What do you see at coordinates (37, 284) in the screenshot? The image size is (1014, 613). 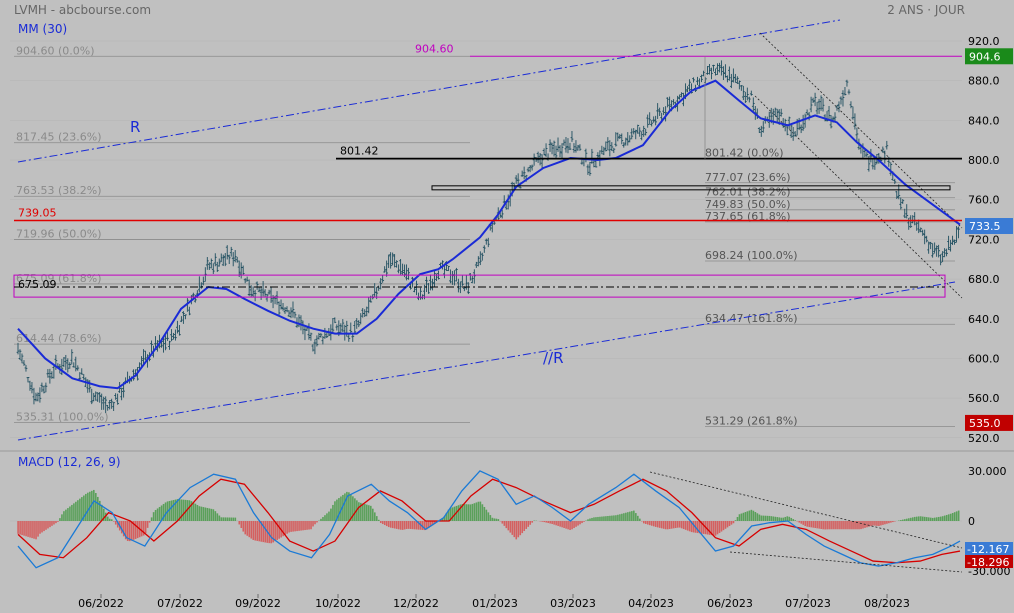 I see `level-675-label: 675.09` at bounding box center [37, 284].